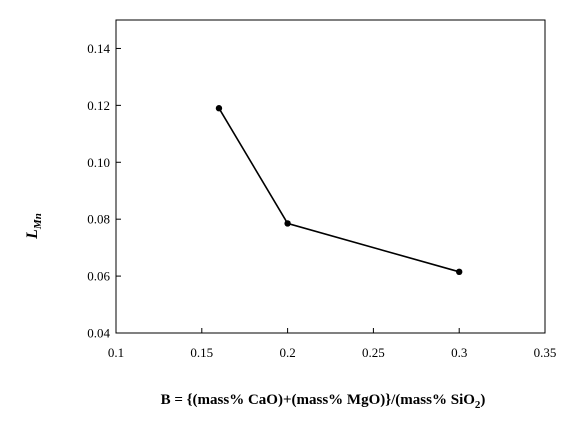 Image resolution: width=575 pixels, height=425 pixels. I want to click on y-tick-label: 0.12, so click(98, 105).